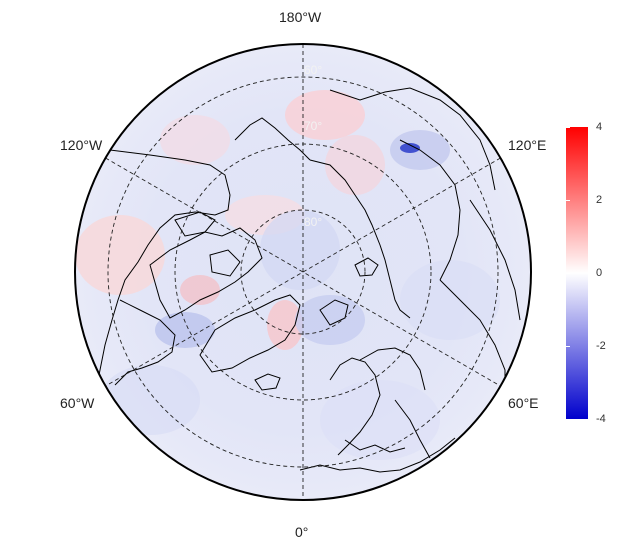 Image resolution: width=625 pixels, height=552 pixels. What do you see at coordinates (601, 346) in the screenshot?
I see `colorbar-tick-label: -2` at bounding box center [601, 346].